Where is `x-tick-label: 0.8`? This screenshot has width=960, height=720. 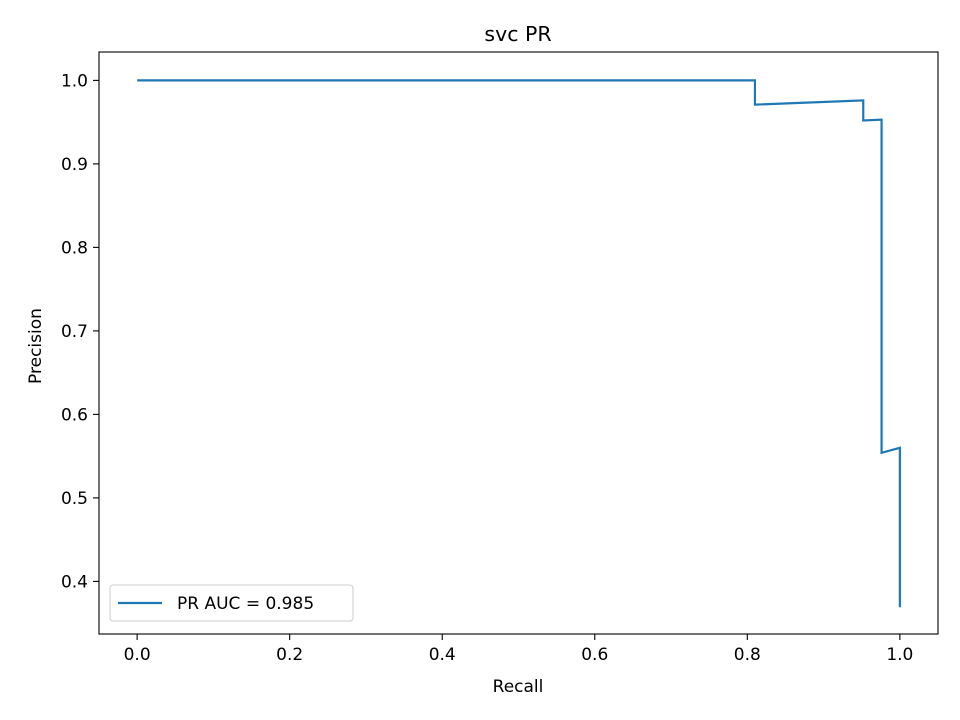
x-tick-label: 0.8 is located at coordinates (747, 655).